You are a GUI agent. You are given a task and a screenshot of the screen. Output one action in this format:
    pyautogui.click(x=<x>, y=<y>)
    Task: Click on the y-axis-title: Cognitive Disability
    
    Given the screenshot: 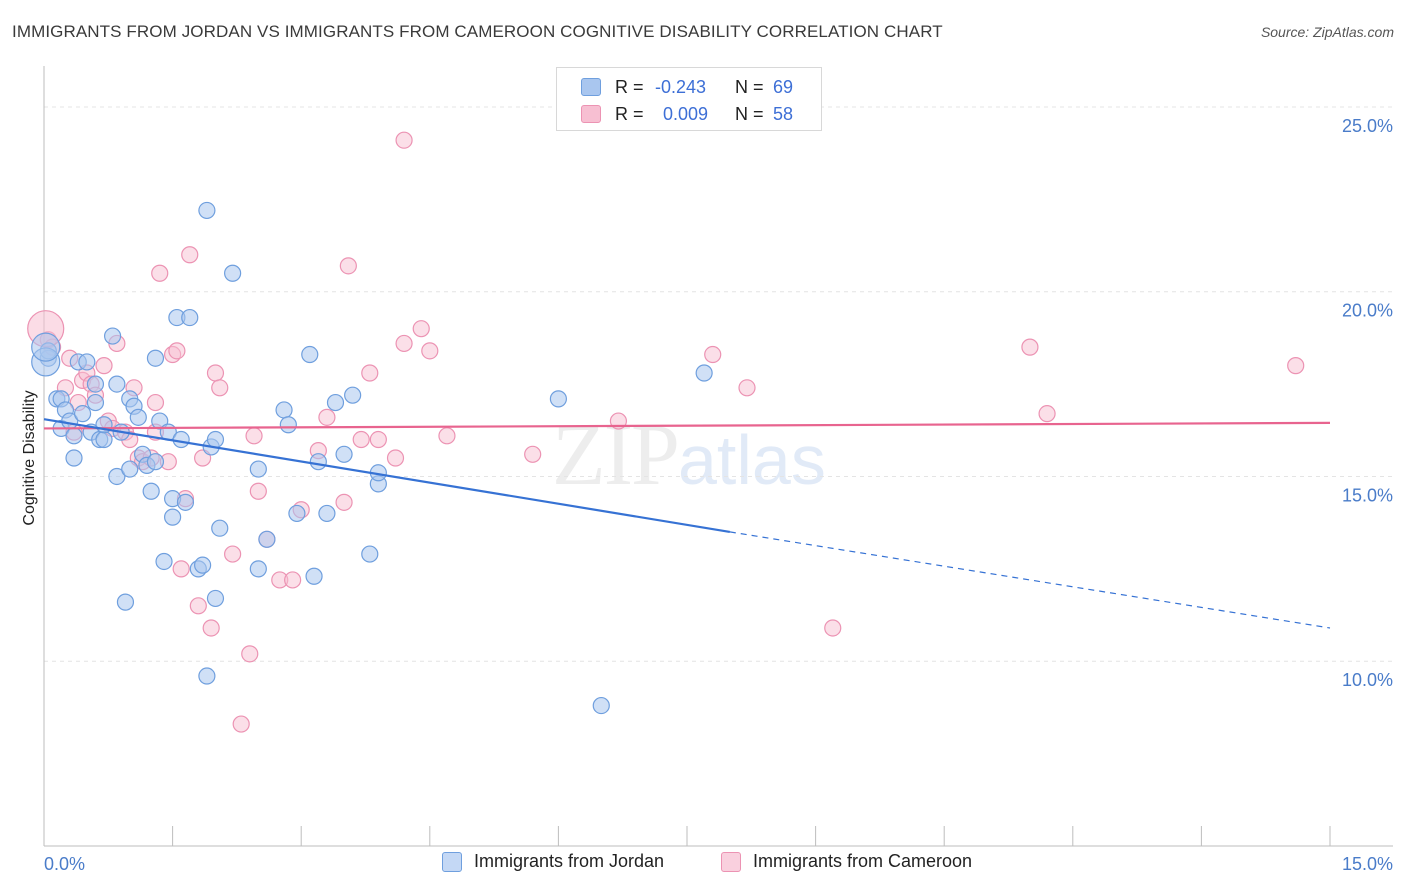 What is the action you would take?
    pyautogui.click(x=29, y=457)
    